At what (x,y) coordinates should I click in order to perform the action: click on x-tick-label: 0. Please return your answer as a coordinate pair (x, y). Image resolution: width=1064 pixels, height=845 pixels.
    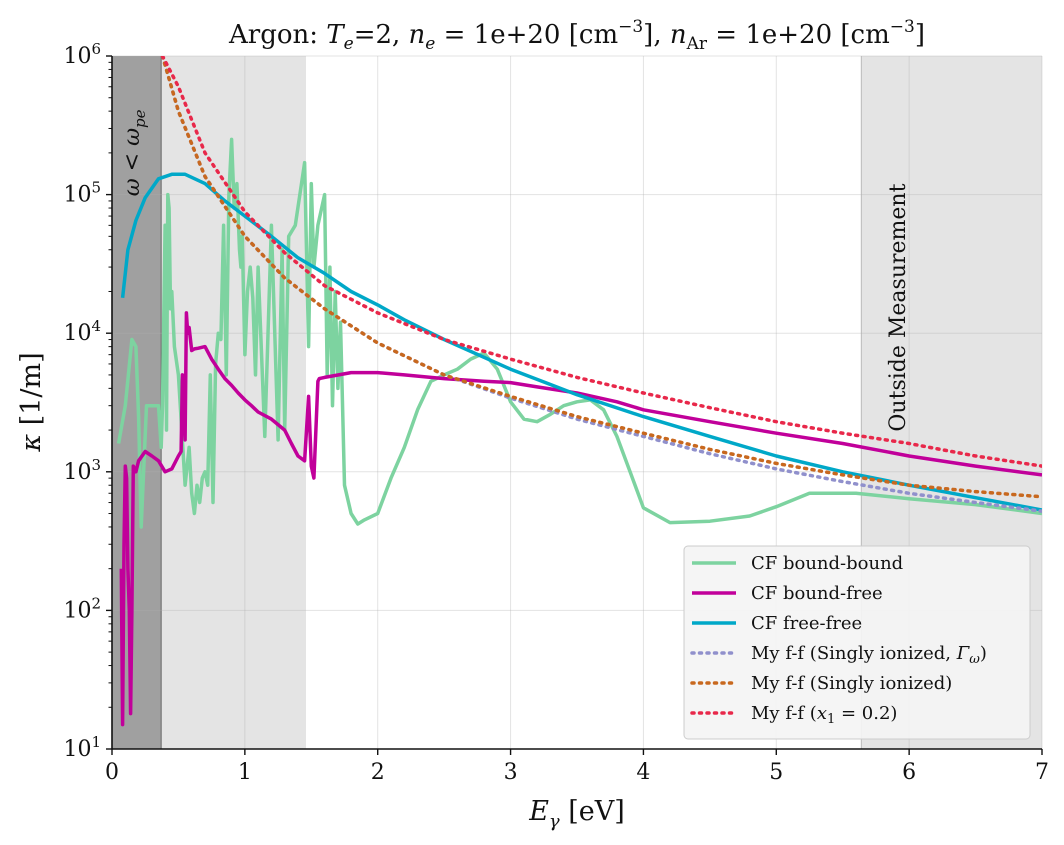
    Looking at the image, I should click on (112, 772).